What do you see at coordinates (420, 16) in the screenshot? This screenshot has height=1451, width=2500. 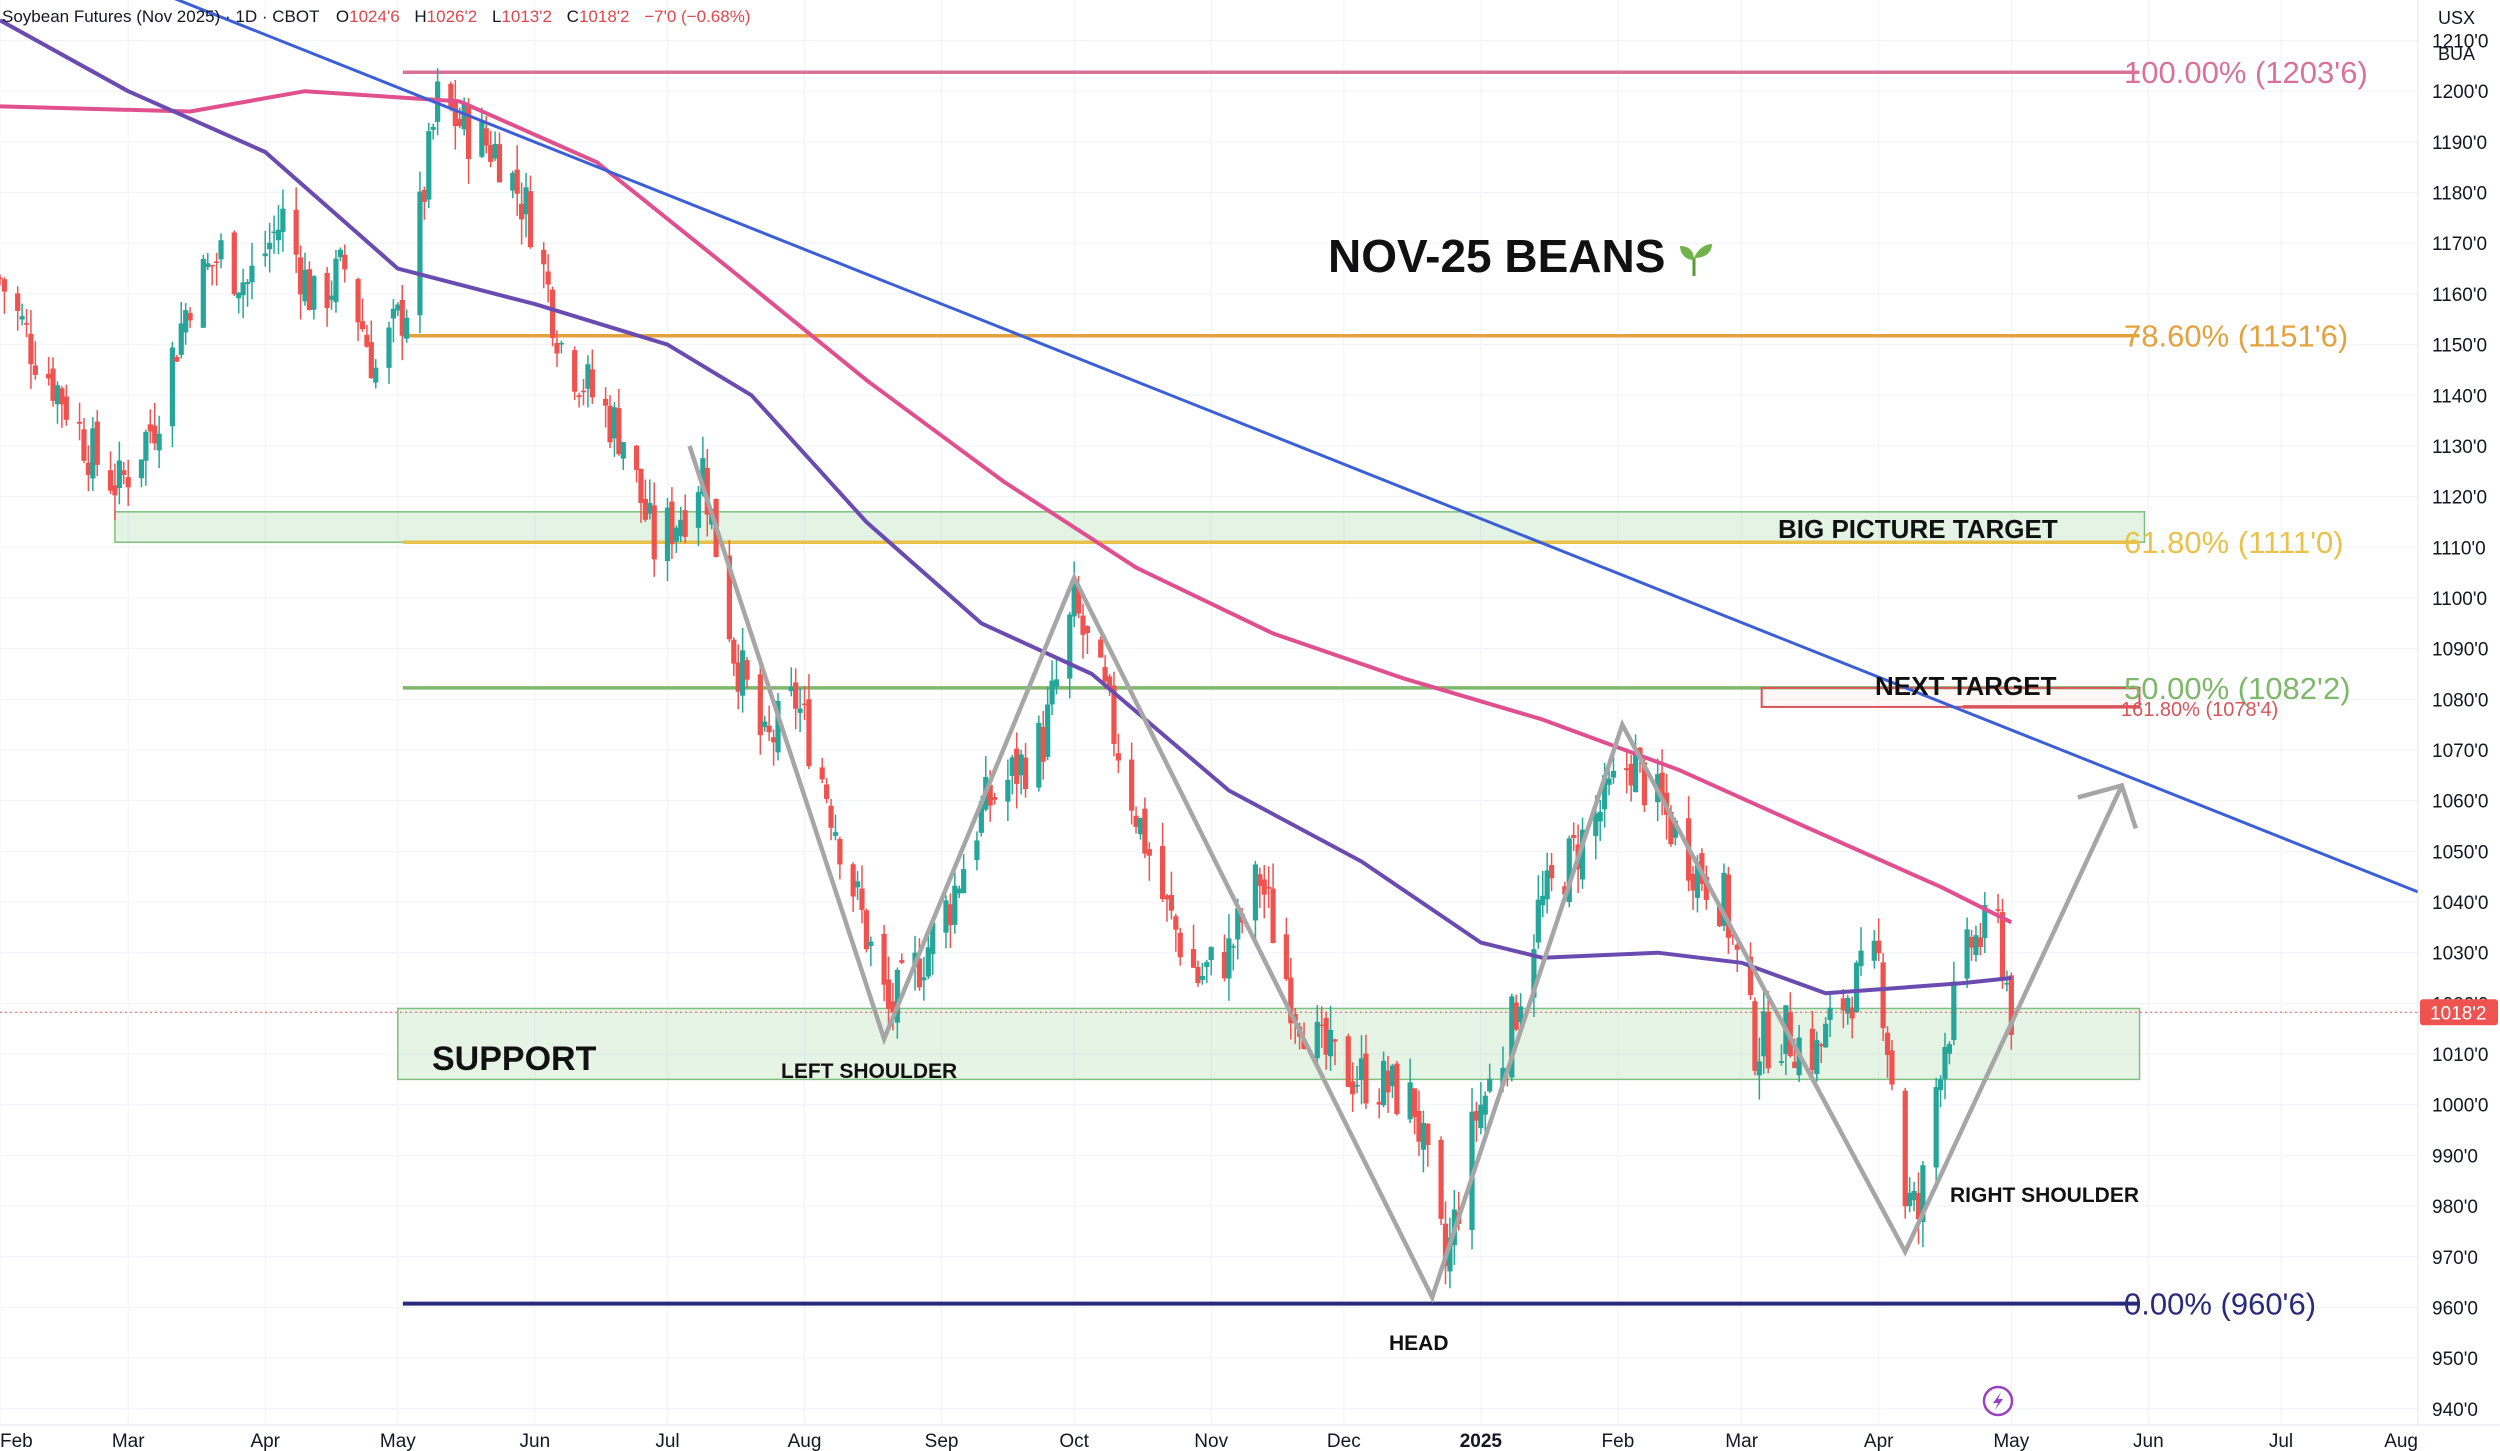 I see `high-label: H` at bounding box center [420, 16].